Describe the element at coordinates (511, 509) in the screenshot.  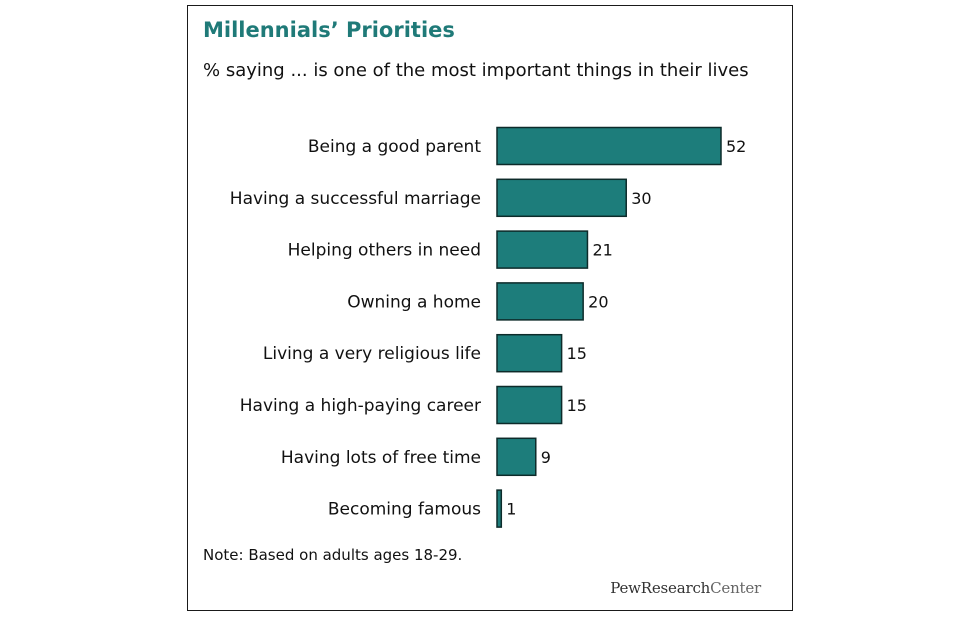
I see `data-label: 1` at that location.